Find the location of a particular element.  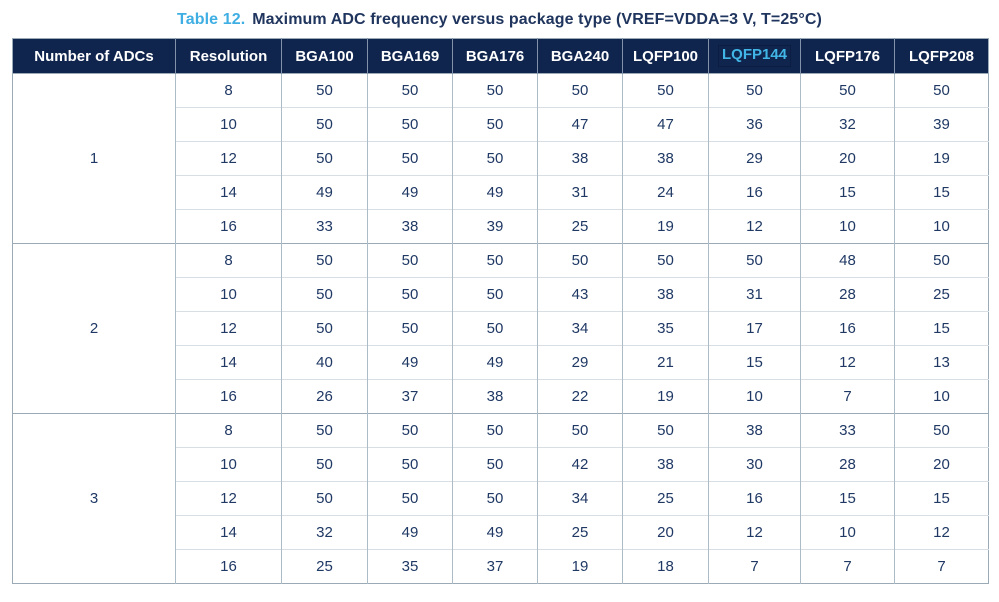

value-cell: 40 is located at coordinates (324, 362).